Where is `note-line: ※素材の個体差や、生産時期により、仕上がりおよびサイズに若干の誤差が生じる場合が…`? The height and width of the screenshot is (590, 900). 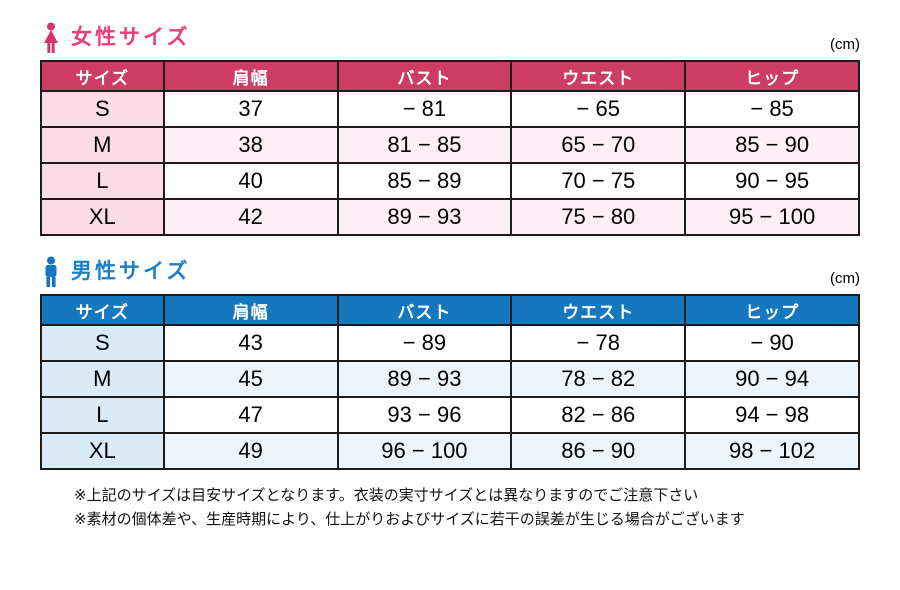 note-line: ※素材の個体差や、生産時期により、仕上がりおよびサイズに若干の誤差が生じる場合が… is located at coordinates (409, 519).